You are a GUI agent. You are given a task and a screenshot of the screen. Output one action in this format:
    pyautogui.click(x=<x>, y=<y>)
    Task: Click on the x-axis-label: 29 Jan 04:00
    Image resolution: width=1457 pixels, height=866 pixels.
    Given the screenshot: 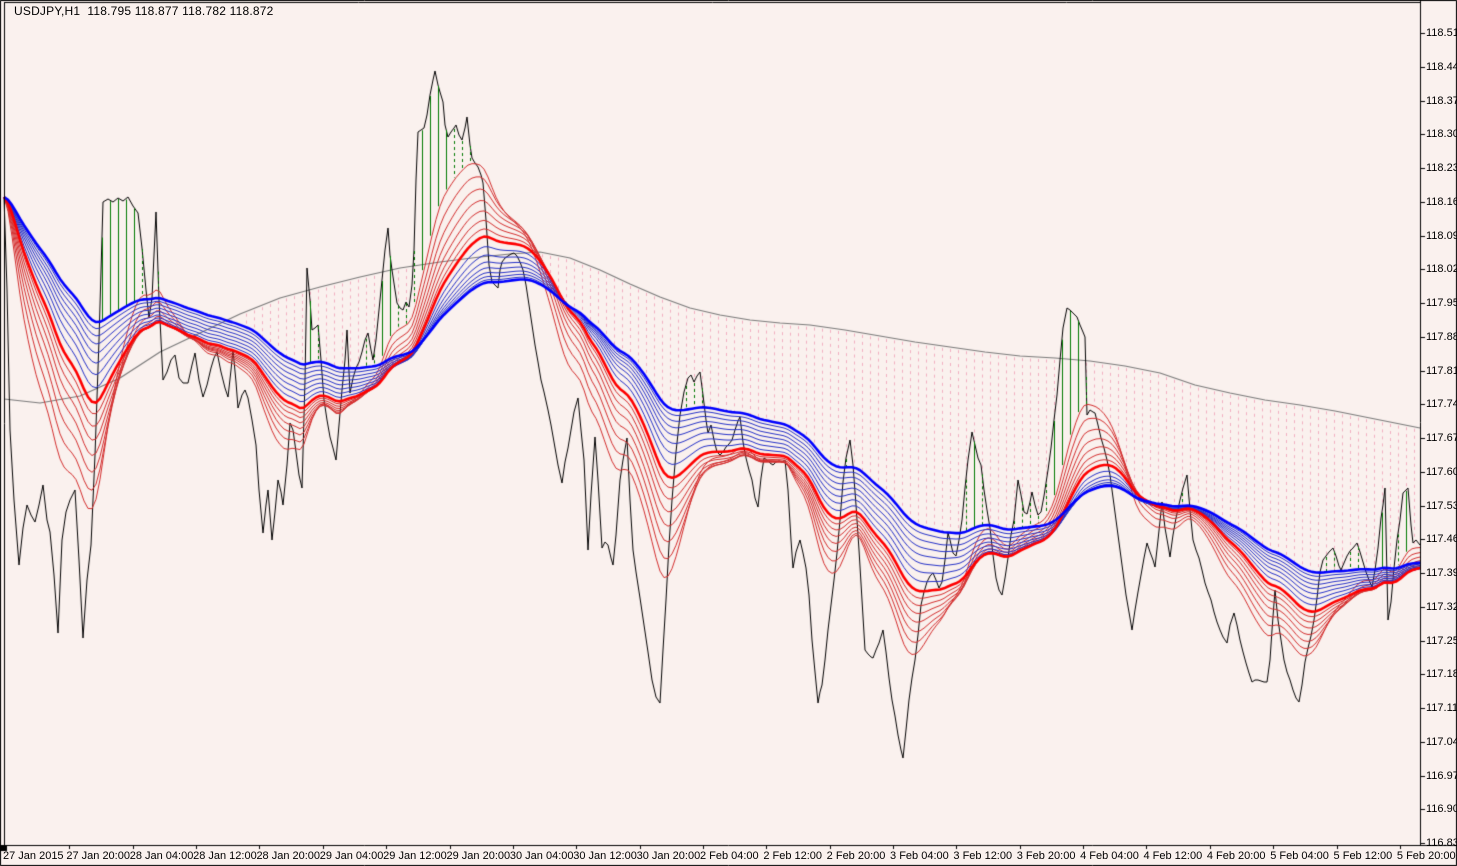 What is the action you would take?
    pyautogui.click(x=351, y=856)
    